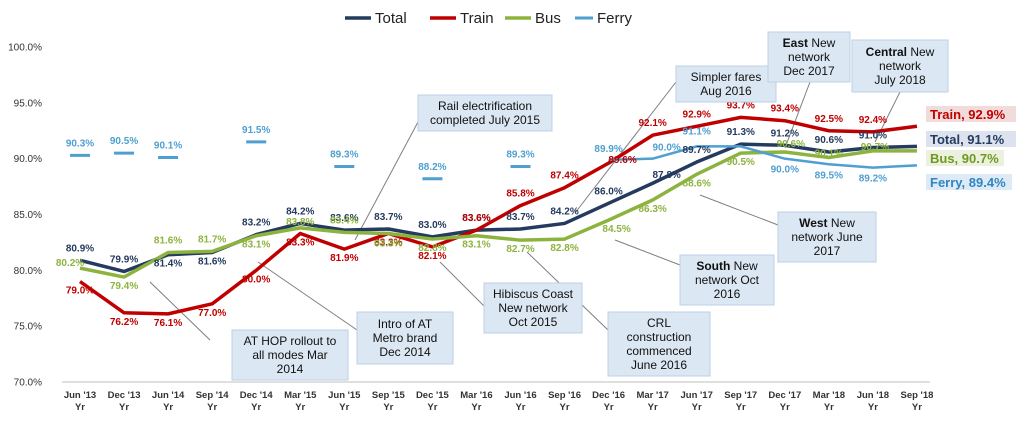 The image size is (1024, 423). I want to click on callout-leader-hibiscus, so click(462, 284).